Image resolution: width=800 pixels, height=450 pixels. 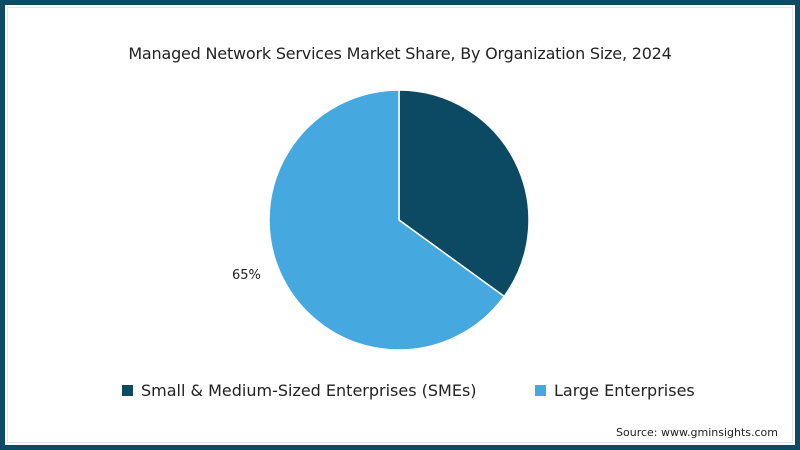 What do you see at coordinates (624, 390) in the screenshot?
I see `legend-label-large-enterprises: Large Enterprises` at bounding box center [624, 390].